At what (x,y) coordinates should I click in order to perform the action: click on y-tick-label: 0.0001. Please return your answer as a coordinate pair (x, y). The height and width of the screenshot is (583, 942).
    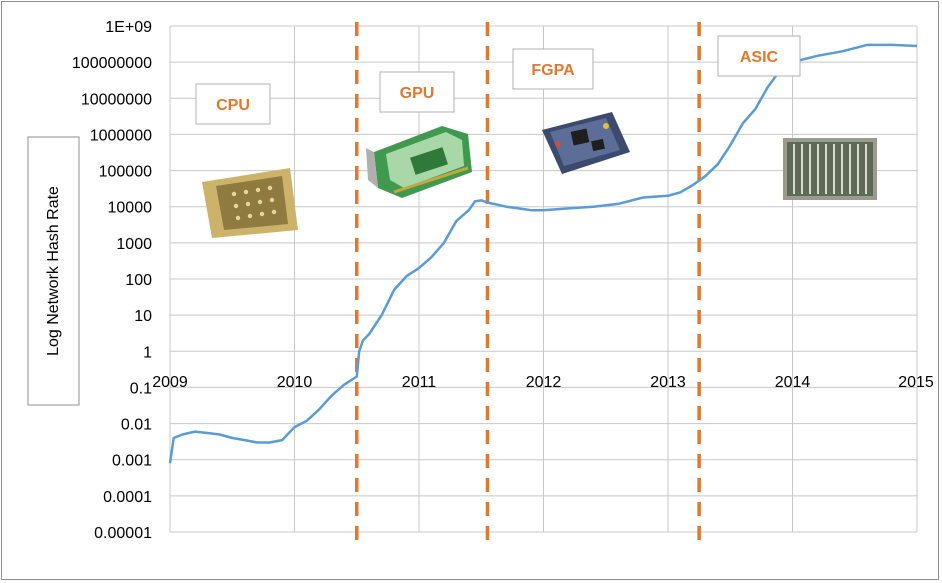
    Looking at the image, I should click on (127, 497).